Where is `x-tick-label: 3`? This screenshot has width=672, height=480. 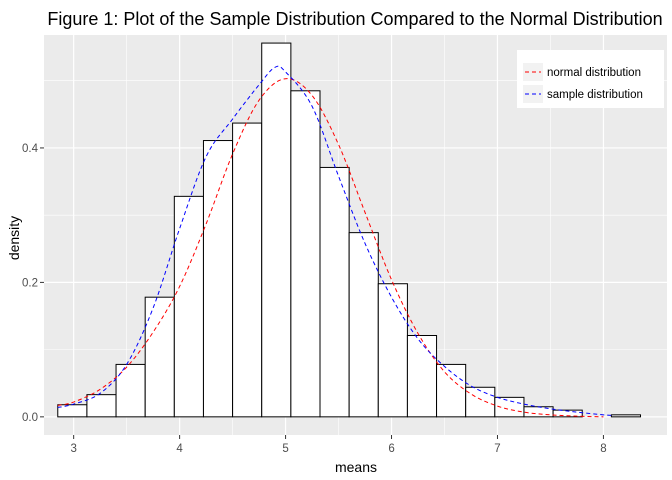 x-tick-label: 3 is located at coordinates (73, 449).